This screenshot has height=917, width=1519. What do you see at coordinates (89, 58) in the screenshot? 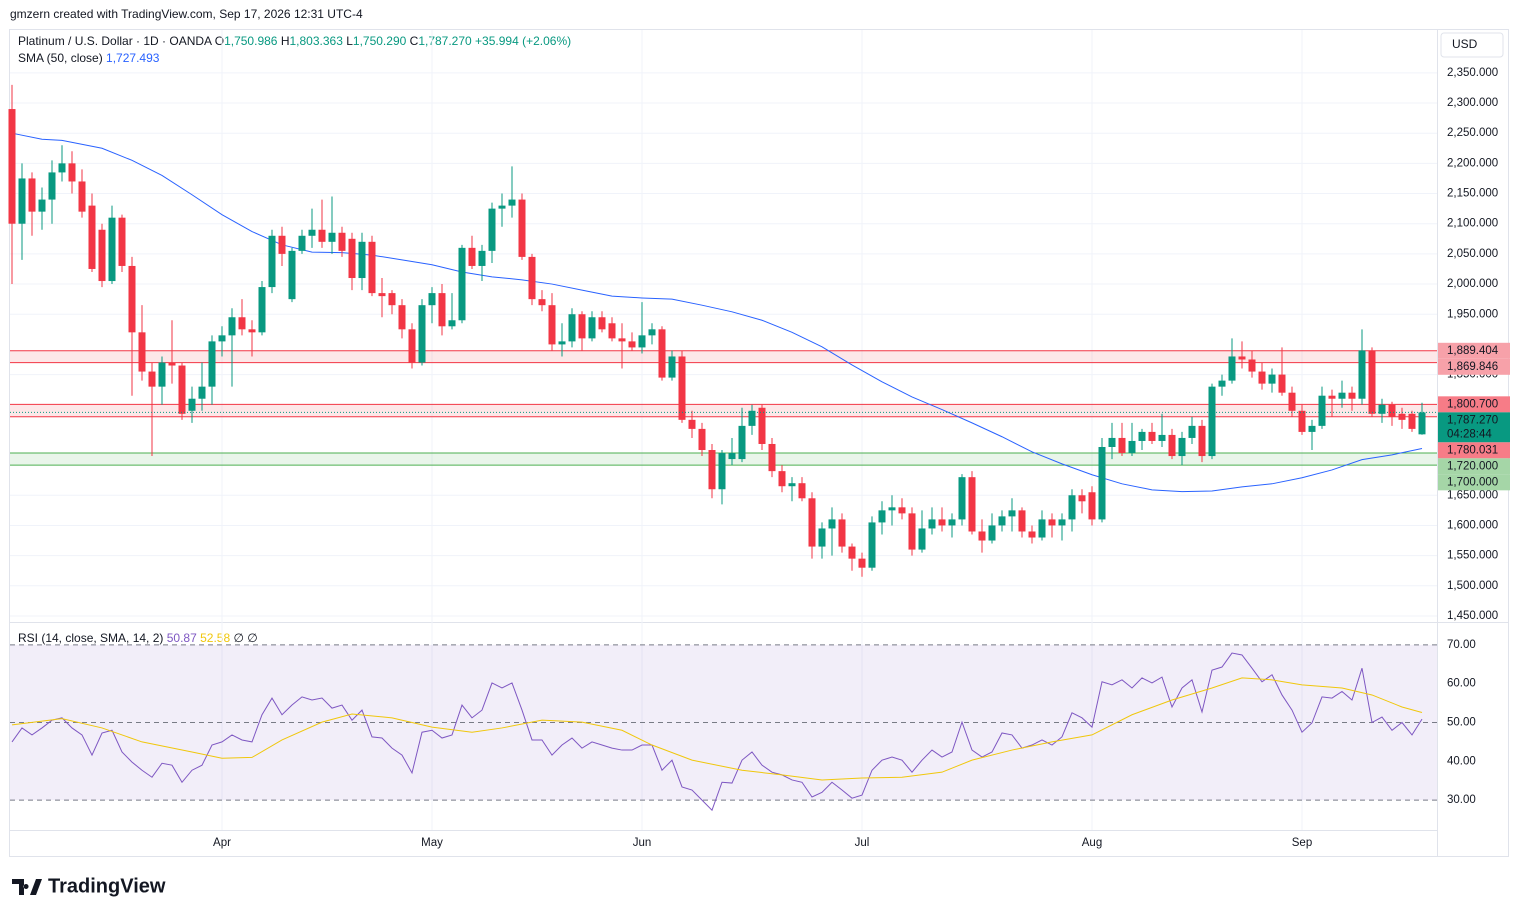
I see `sma-legend: SMA (50, close) 1,727.493` at bounding box center [89, 58].